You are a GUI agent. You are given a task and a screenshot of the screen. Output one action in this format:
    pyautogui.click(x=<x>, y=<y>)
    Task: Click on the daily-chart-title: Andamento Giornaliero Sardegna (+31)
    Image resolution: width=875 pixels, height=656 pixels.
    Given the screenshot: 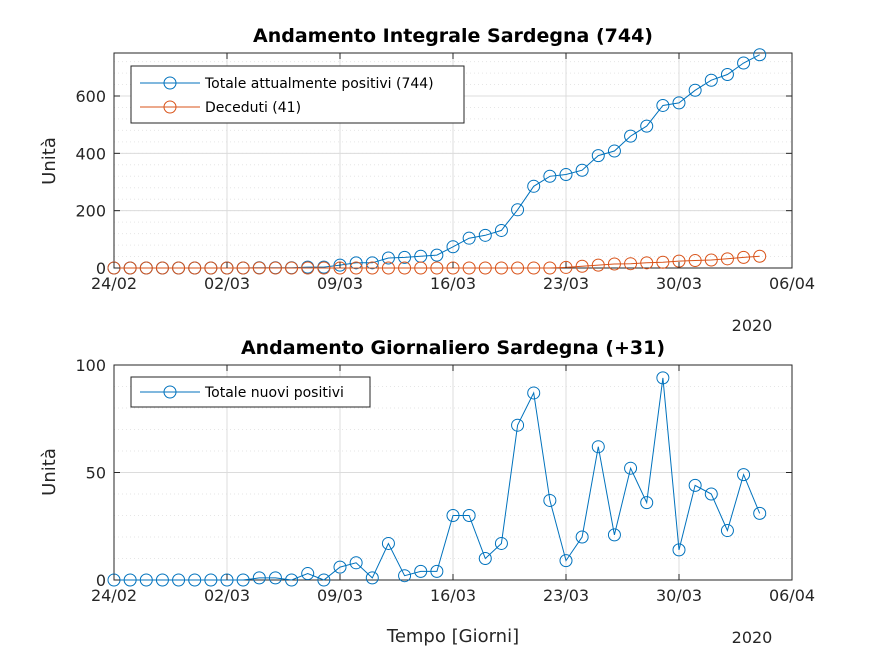 What is the action you would take?
    pyautogui.click(x=453, y=348)
    